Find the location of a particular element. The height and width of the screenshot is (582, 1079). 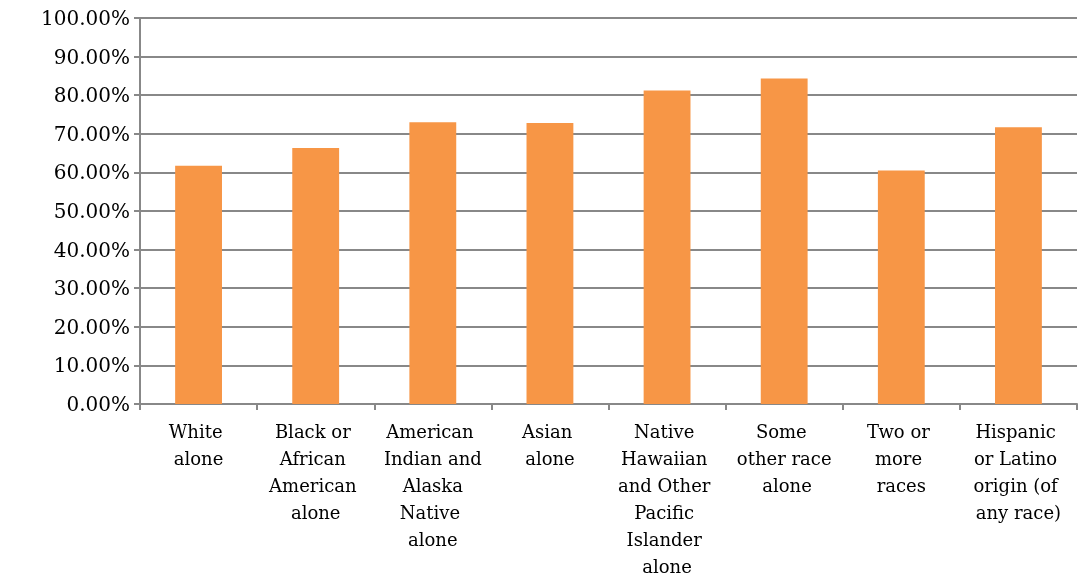

y-tick-label: 50.00% is located at coordinates (91, 211).